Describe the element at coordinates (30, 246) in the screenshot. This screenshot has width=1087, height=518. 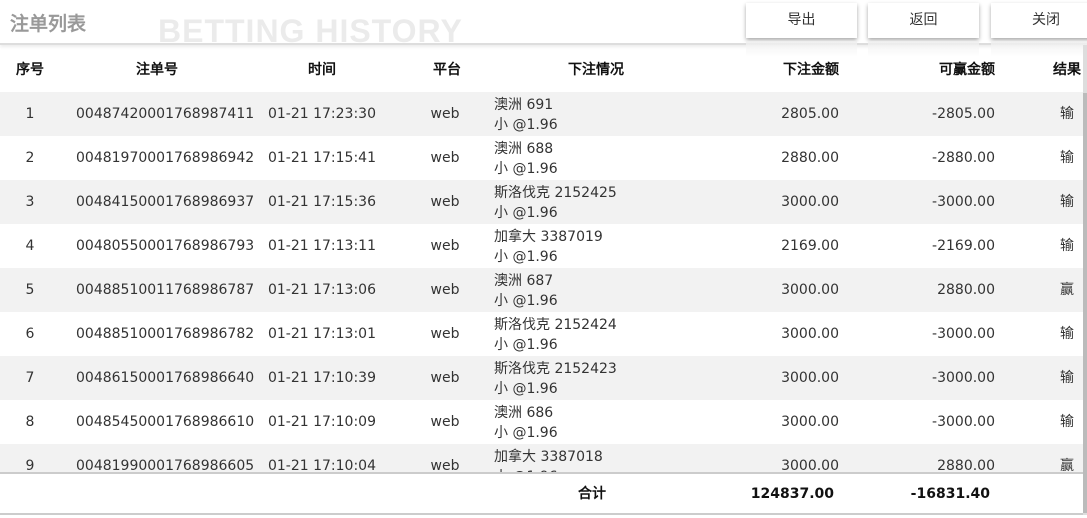
I see `row-no: 4` at that location.